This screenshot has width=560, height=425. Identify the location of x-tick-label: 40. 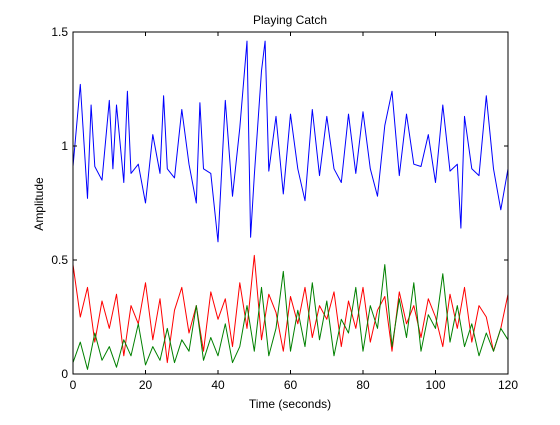
(218, 385).